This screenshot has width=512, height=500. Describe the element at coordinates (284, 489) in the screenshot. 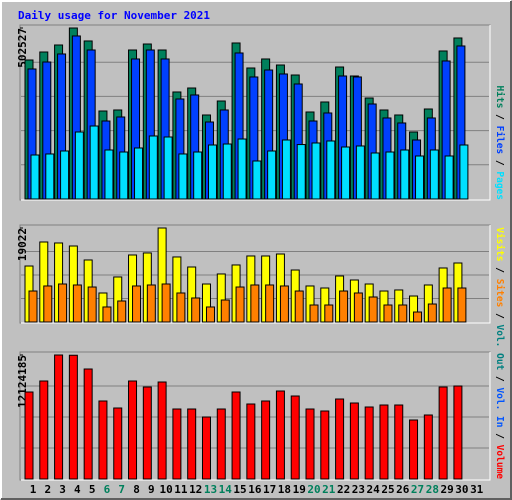

I see `x-tick-label: 18` at that location.